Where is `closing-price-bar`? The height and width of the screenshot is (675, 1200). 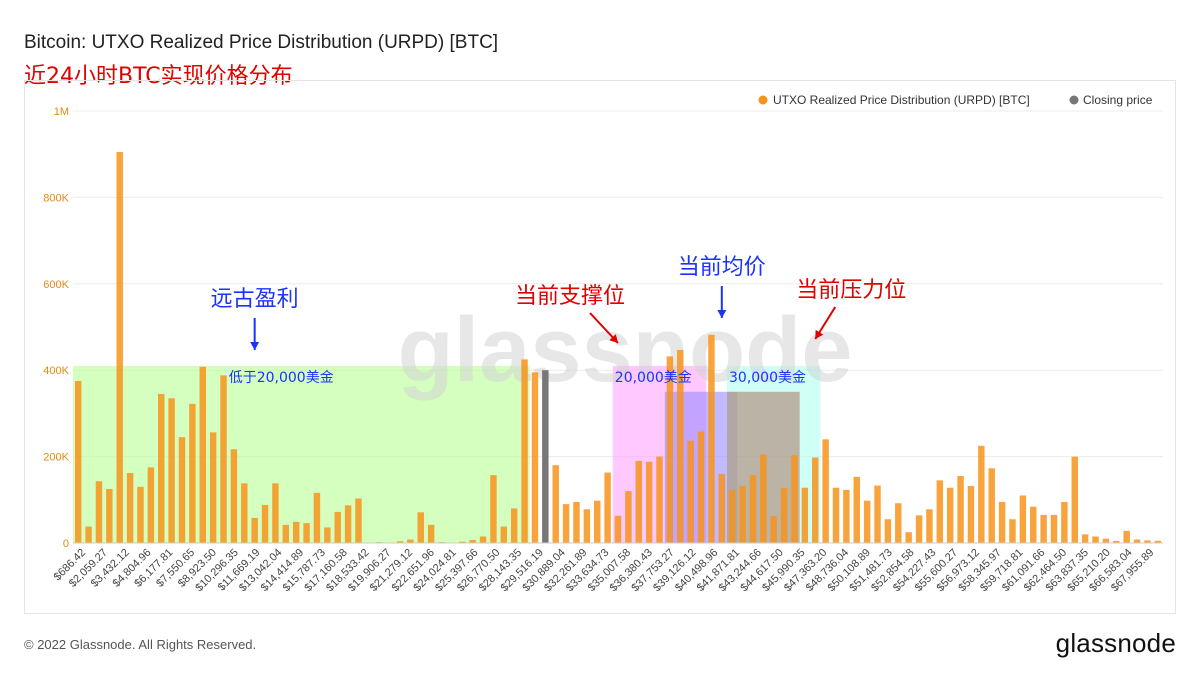
closing-price-bar is located at coordinates (545, 456).